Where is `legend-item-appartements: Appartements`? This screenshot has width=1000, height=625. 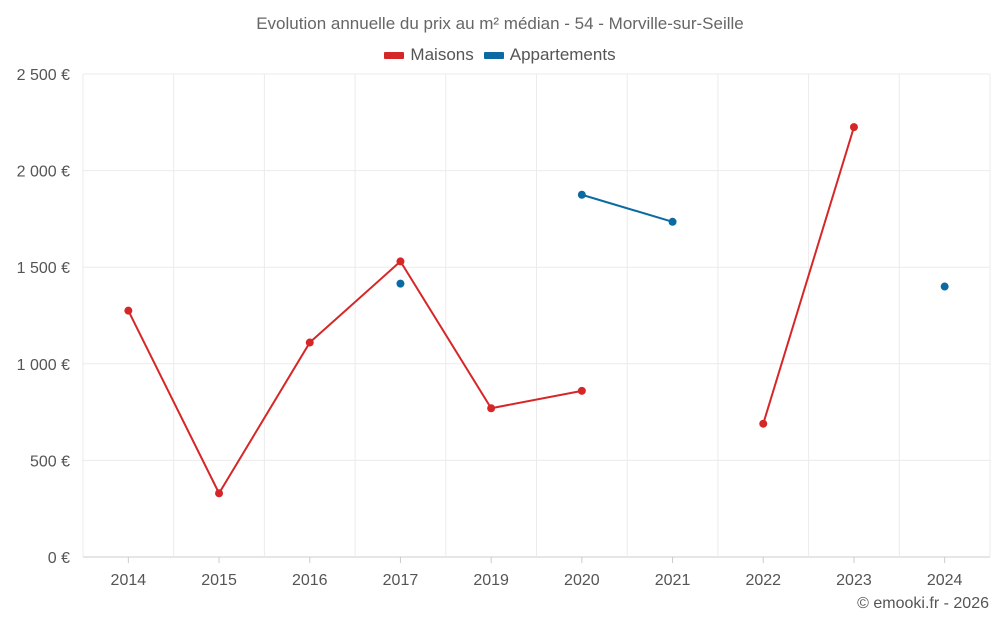 legend-item-appartements: Appartements is located at coordinates (549, 55).